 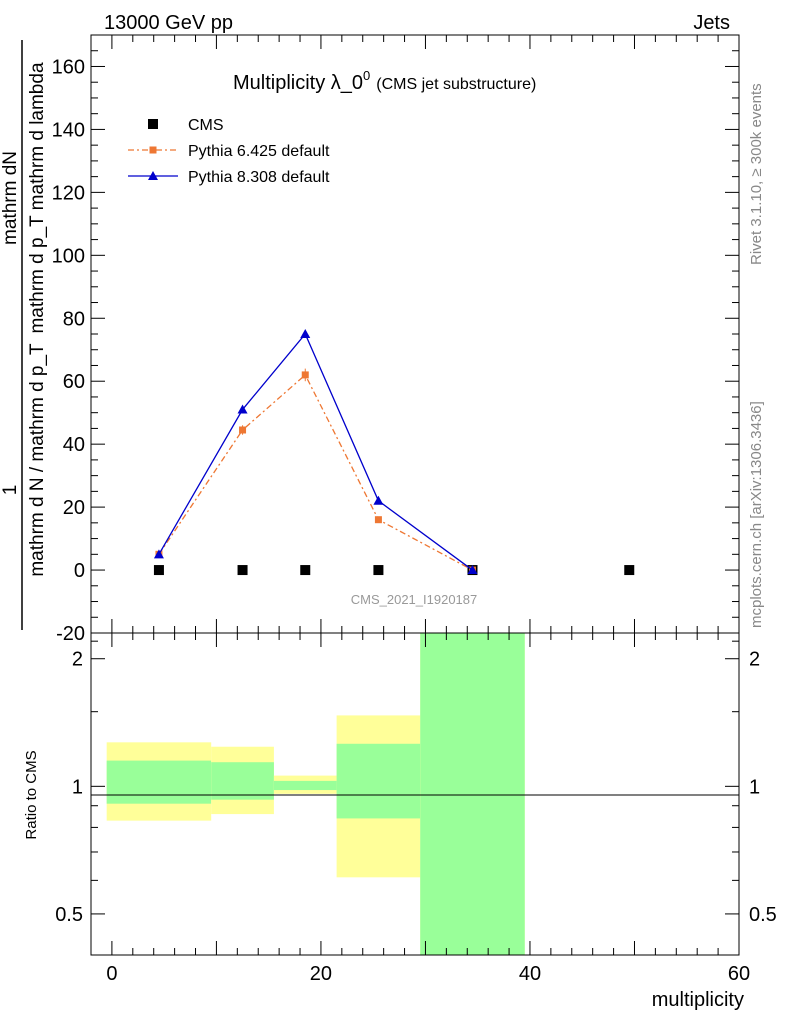 I want to click on rivet-version-label: Rivet 3.1.10, ≥ 300k events, so click(x=756, y=174).